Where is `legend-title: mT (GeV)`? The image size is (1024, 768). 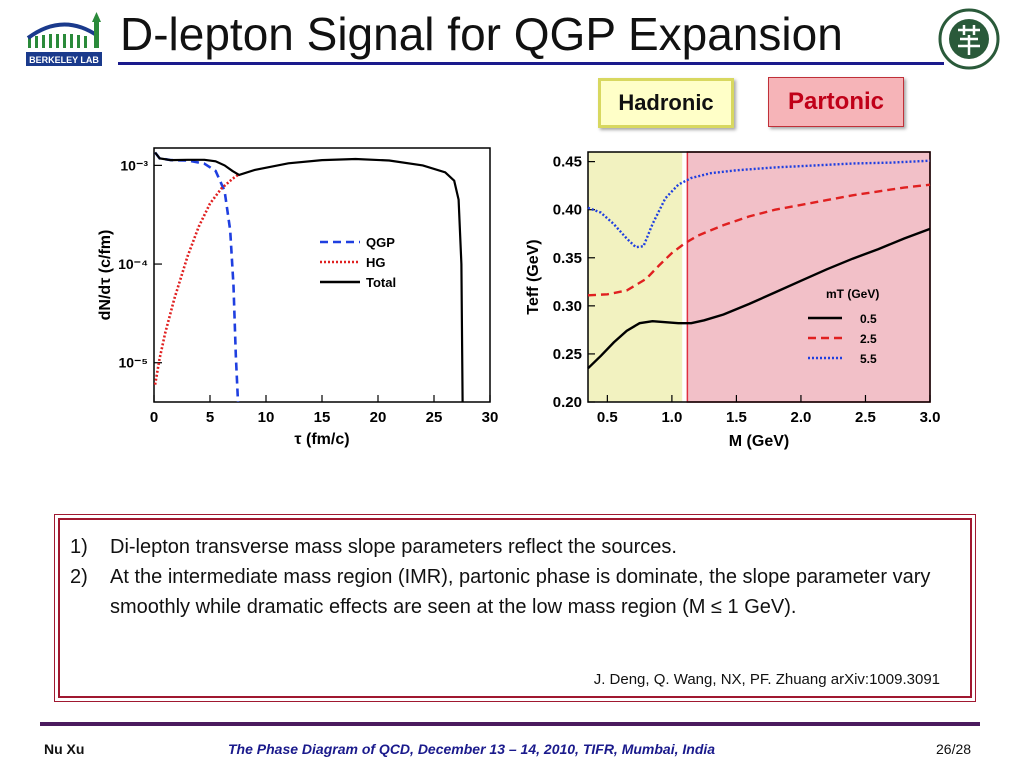
legend-title: mT (GeV) is located at coordinates (852, 294).